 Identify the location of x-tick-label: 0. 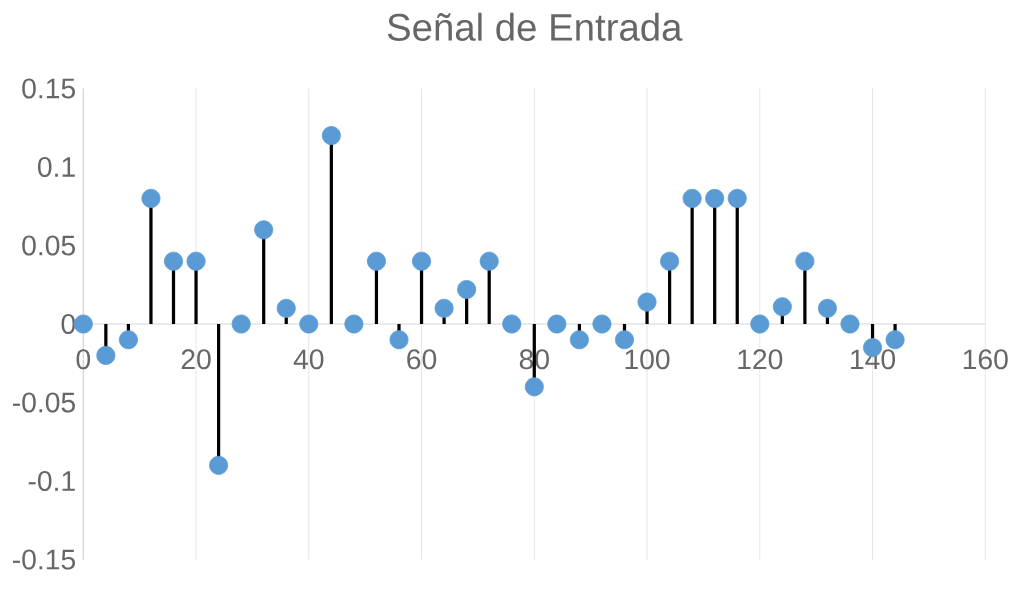
(83, 359).